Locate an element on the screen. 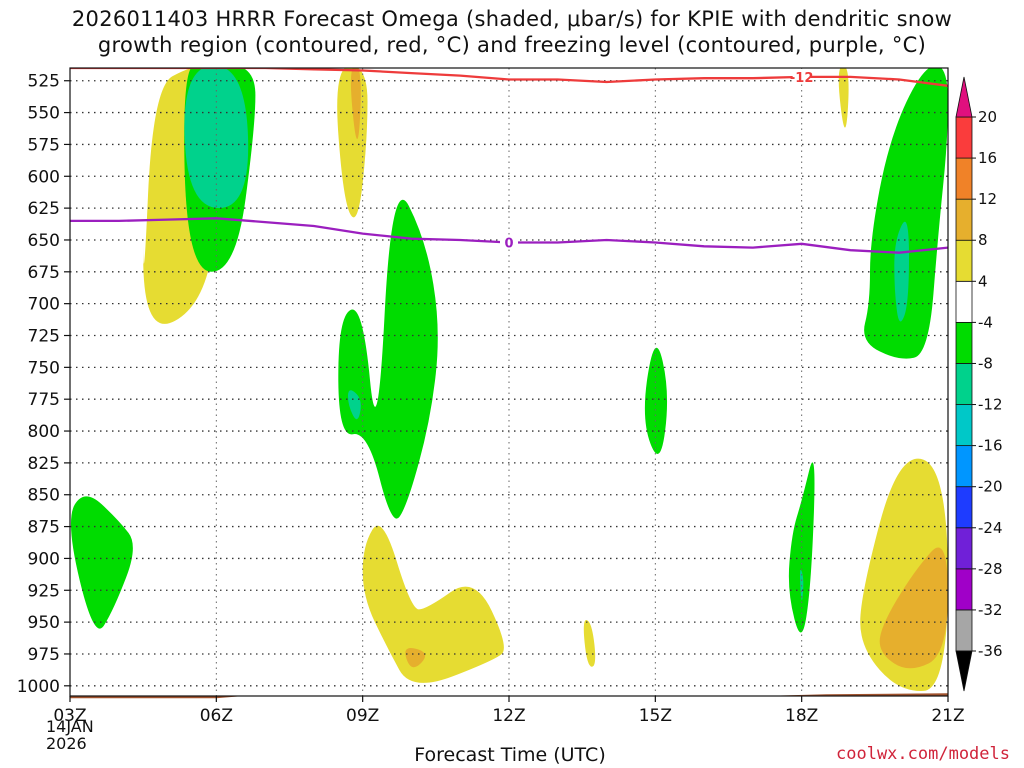 The image size is (1024, 768). contour-label: 0 is located at coordinates (508, 244).